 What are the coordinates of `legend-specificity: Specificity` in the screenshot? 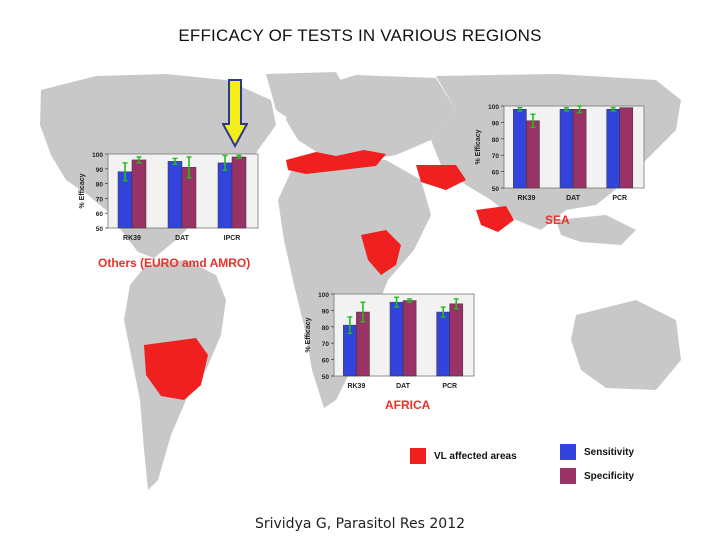 It's located at (597, 476).